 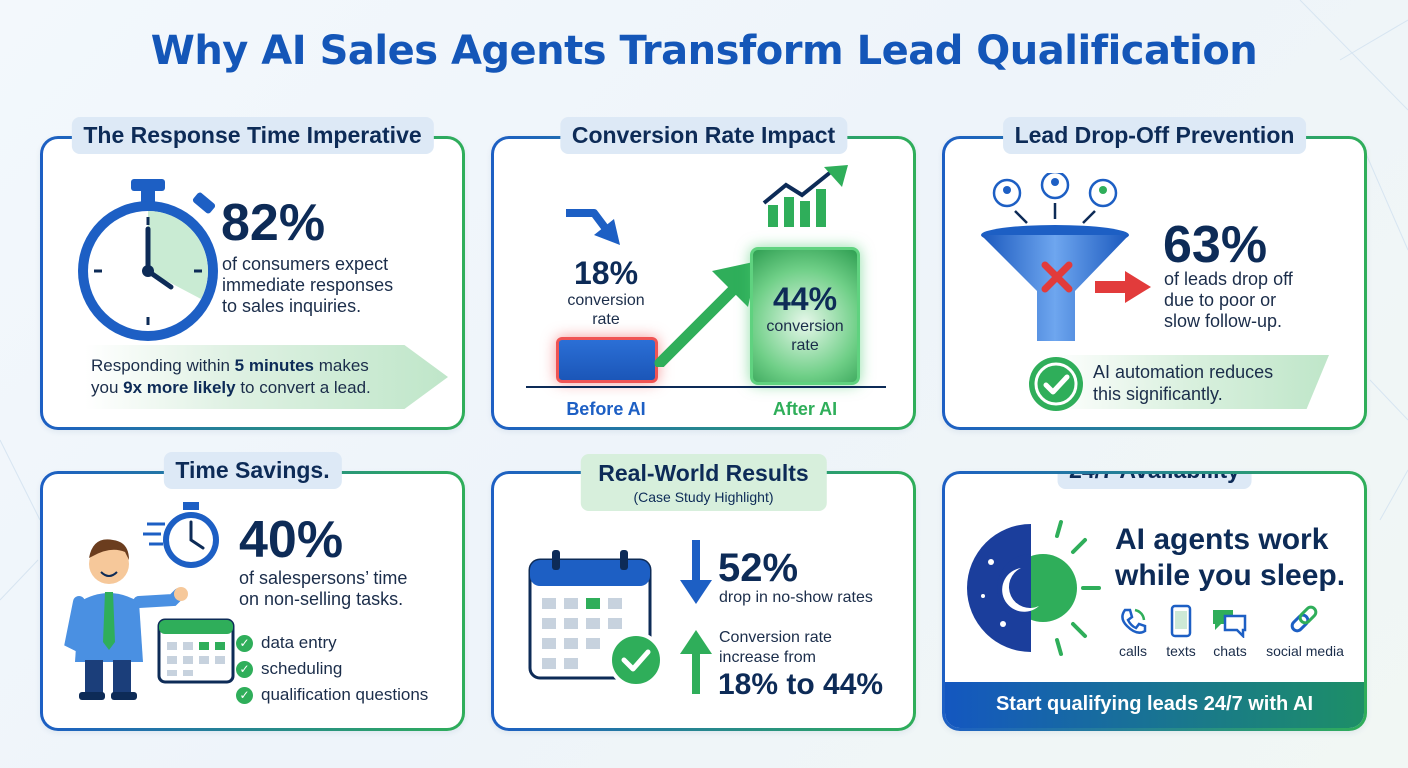 What do you see at coordinates (703, 473) in the screenshot?
I see `results-heading-text: Real-World Results` at bounding box center [703, 473].